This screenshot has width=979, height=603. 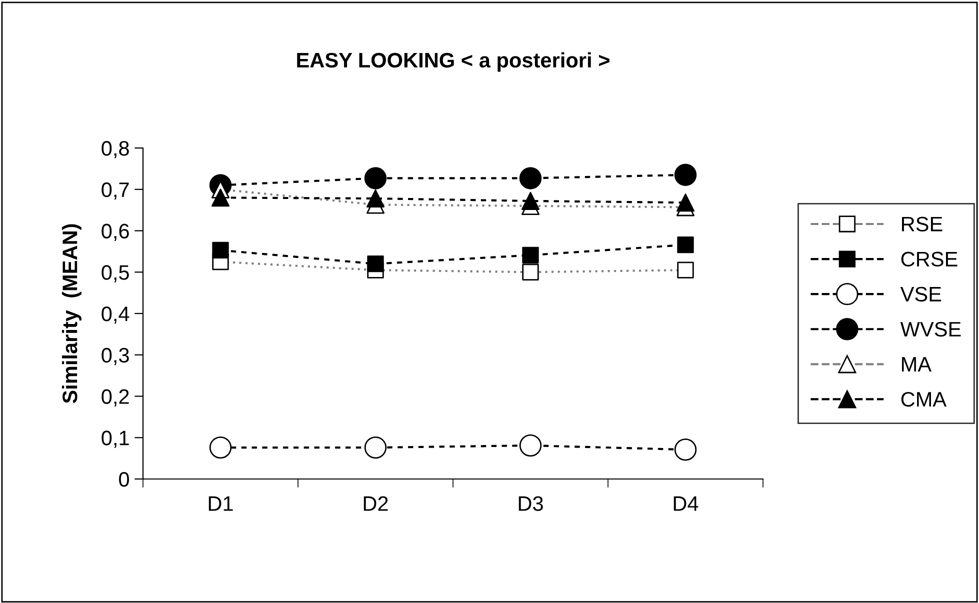 I want to click on legend-label: CRSE, so click(x=929, y=259).